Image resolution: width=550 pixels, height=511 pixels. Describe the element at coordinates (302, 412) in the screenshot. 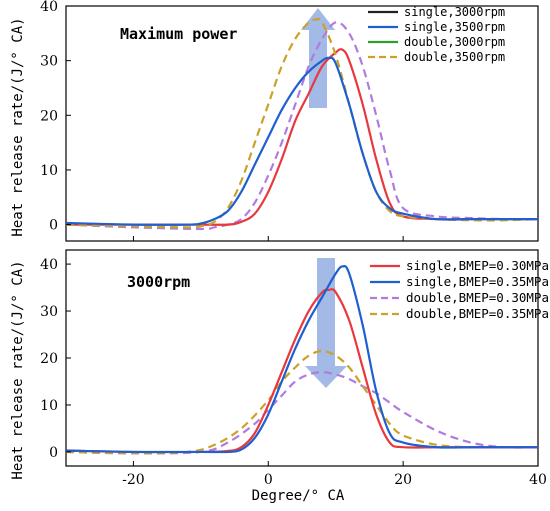

I see `series-line` at that location.